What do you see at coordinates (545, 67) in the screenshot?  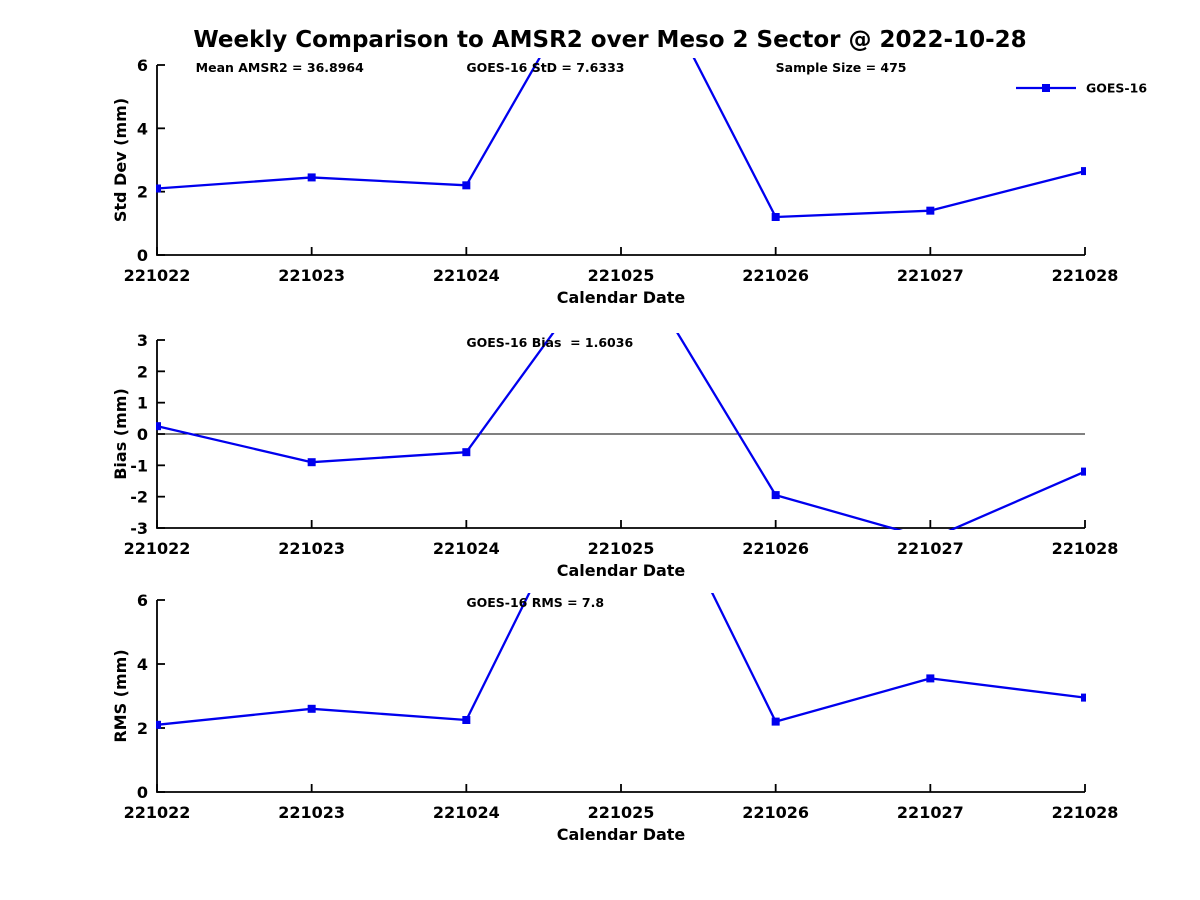 I see `annotation-text: GOES-16 StD = 7.6333` at bounding box center [545, 67].